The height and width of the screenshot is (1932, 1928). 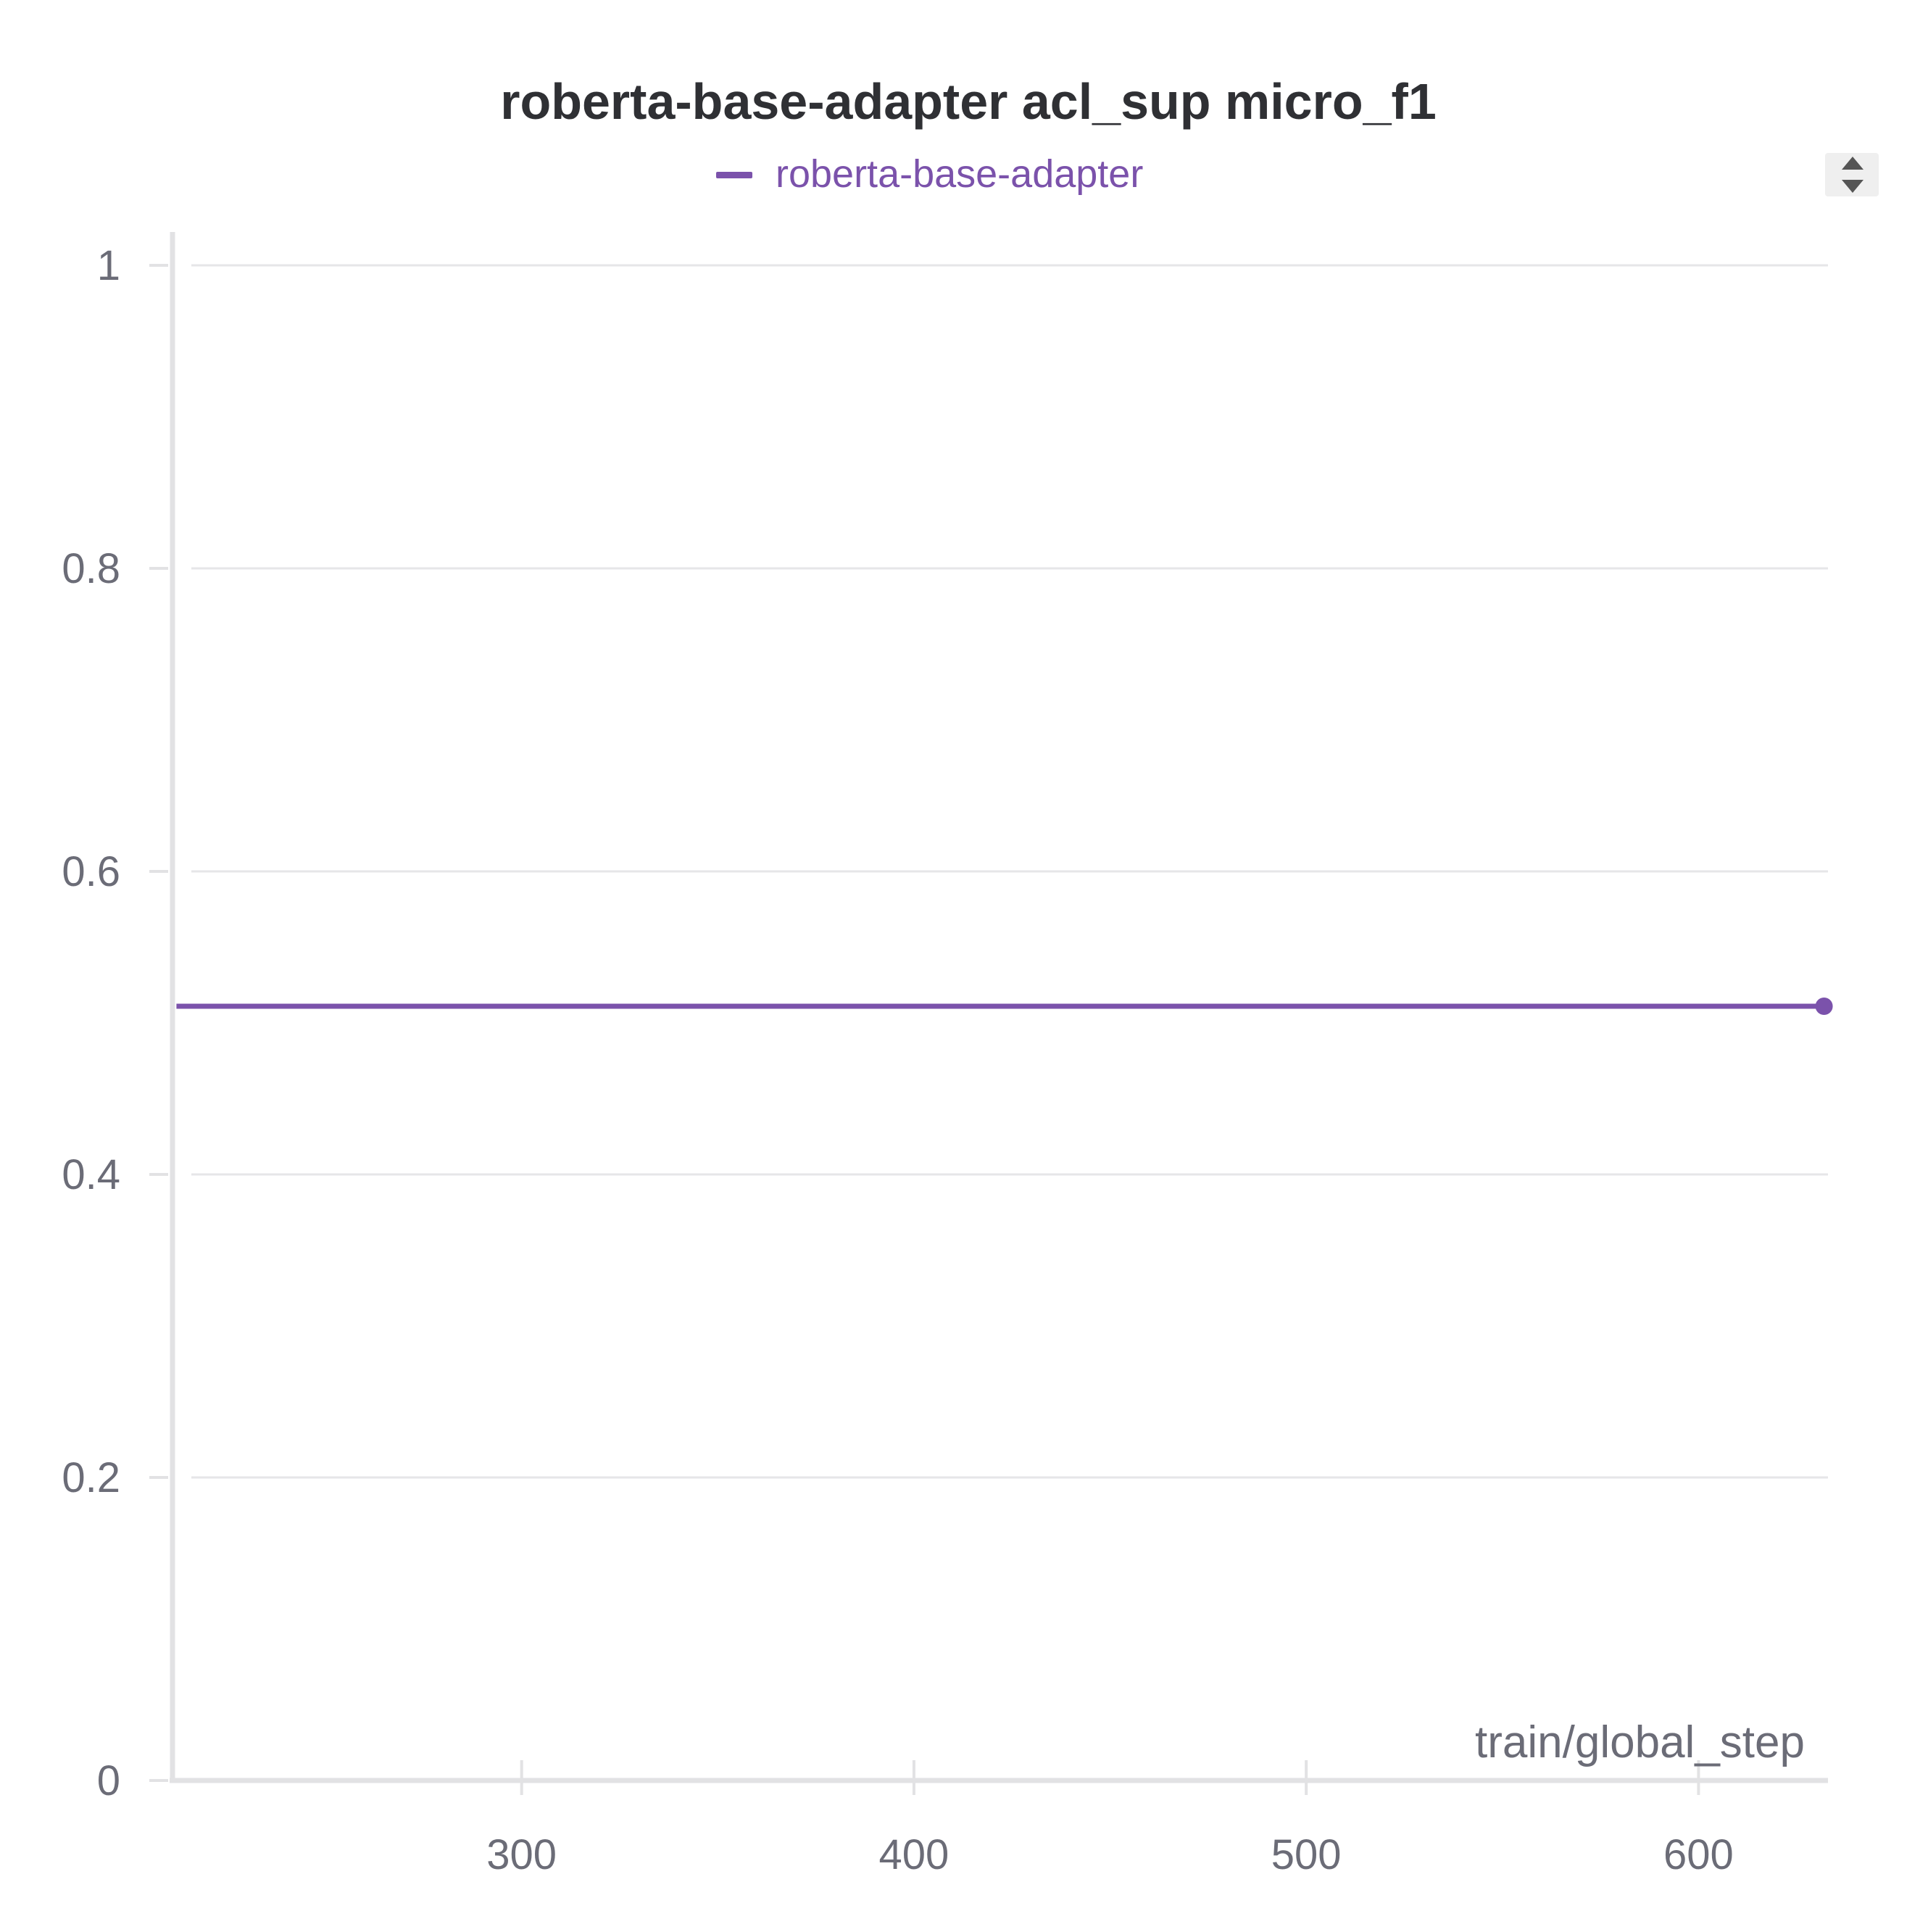 I want to click on y-tick-label: 1, so click(x=109, y=265).